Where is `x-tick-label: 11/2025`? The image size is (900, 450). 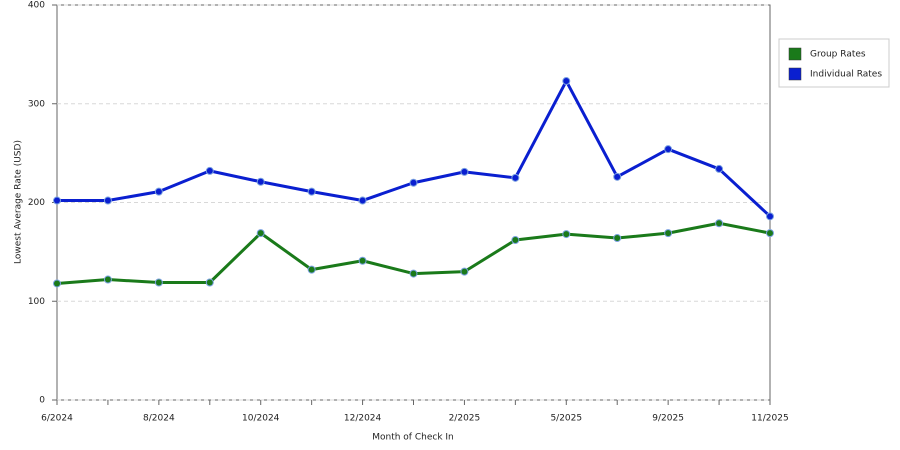 x-tick-label: 11/2025 is located at coordinates (769, 419).